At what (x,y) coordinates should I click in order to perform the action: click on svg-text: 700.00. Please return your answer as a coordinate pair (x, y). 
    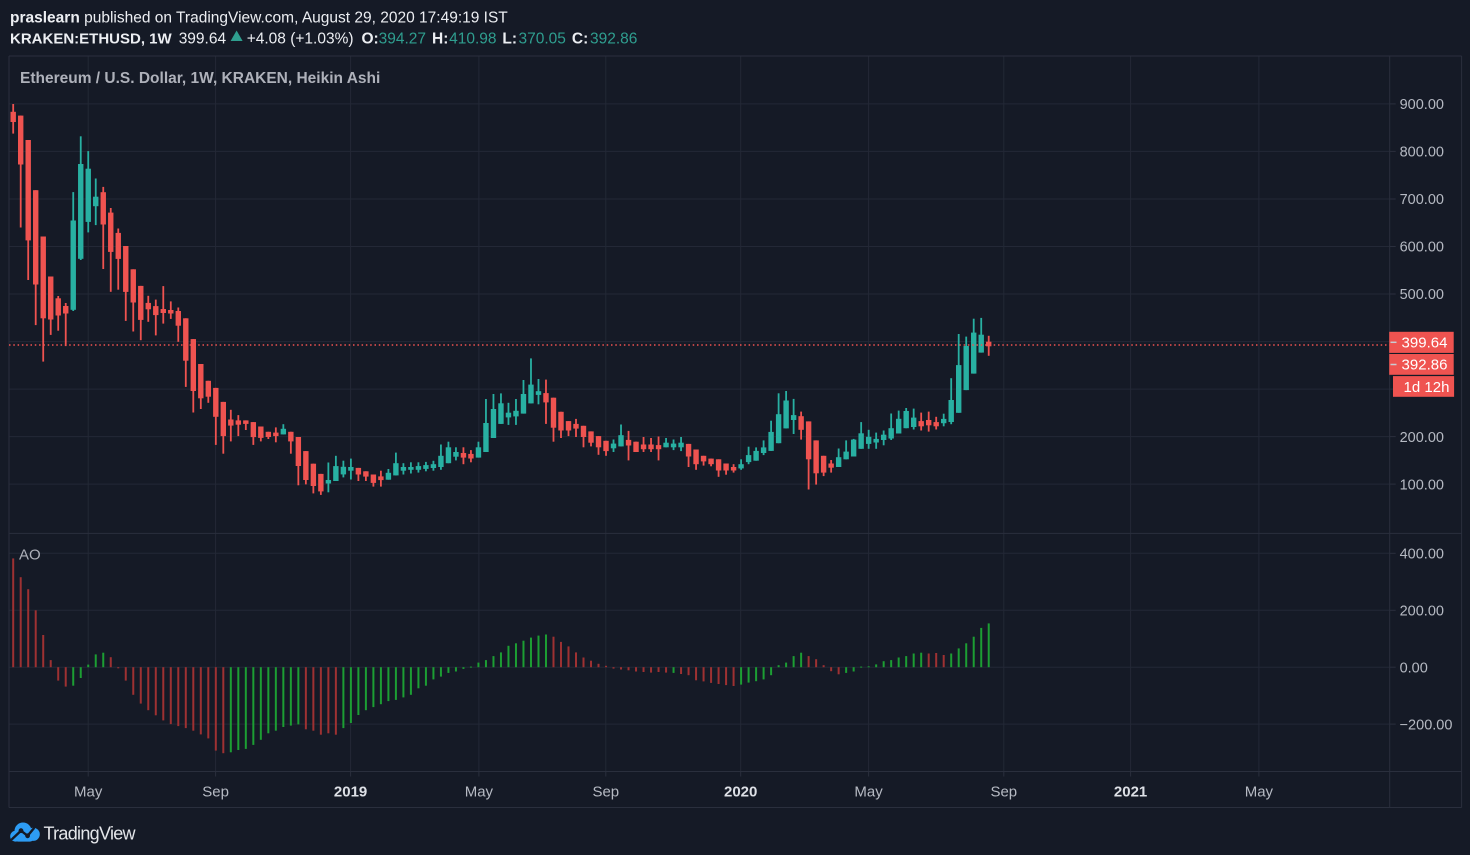
    Looking at the image, I should click on (1422, 200).